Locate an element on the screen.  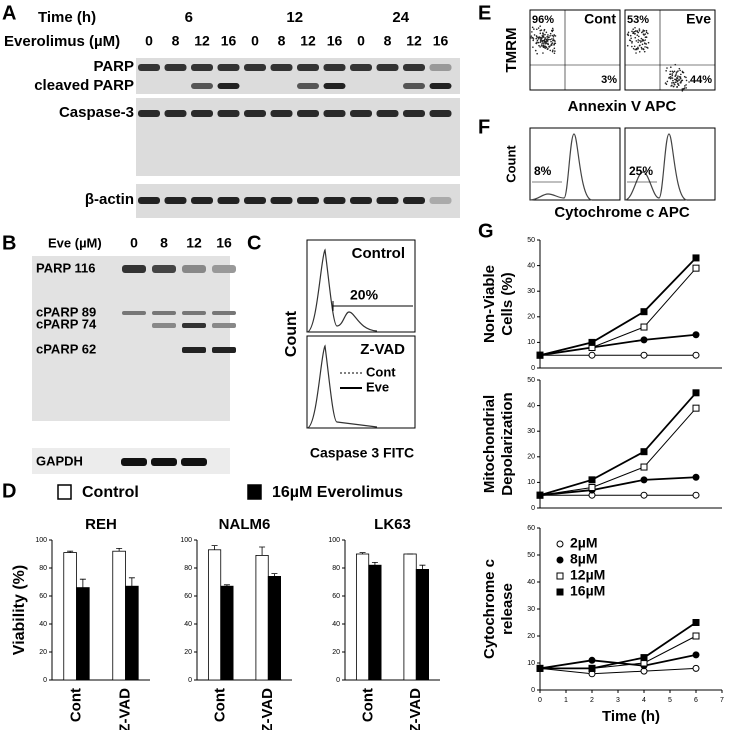
y-tick-label: 50 is located at coordinates (531, 240).